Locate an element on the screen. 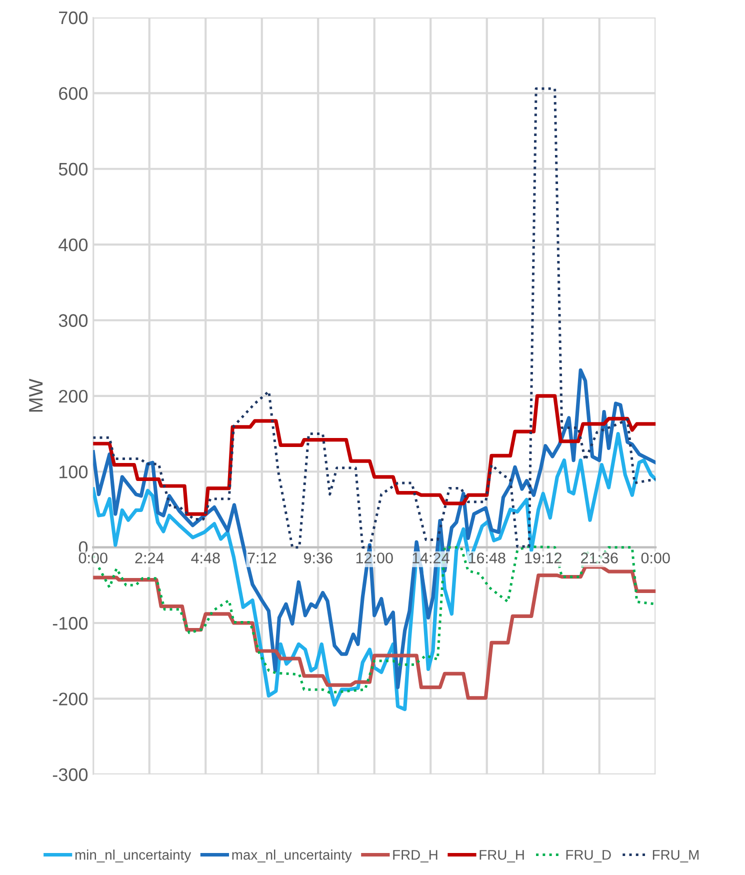  y-tick-label: -100 is located at coordinates (70, 623).